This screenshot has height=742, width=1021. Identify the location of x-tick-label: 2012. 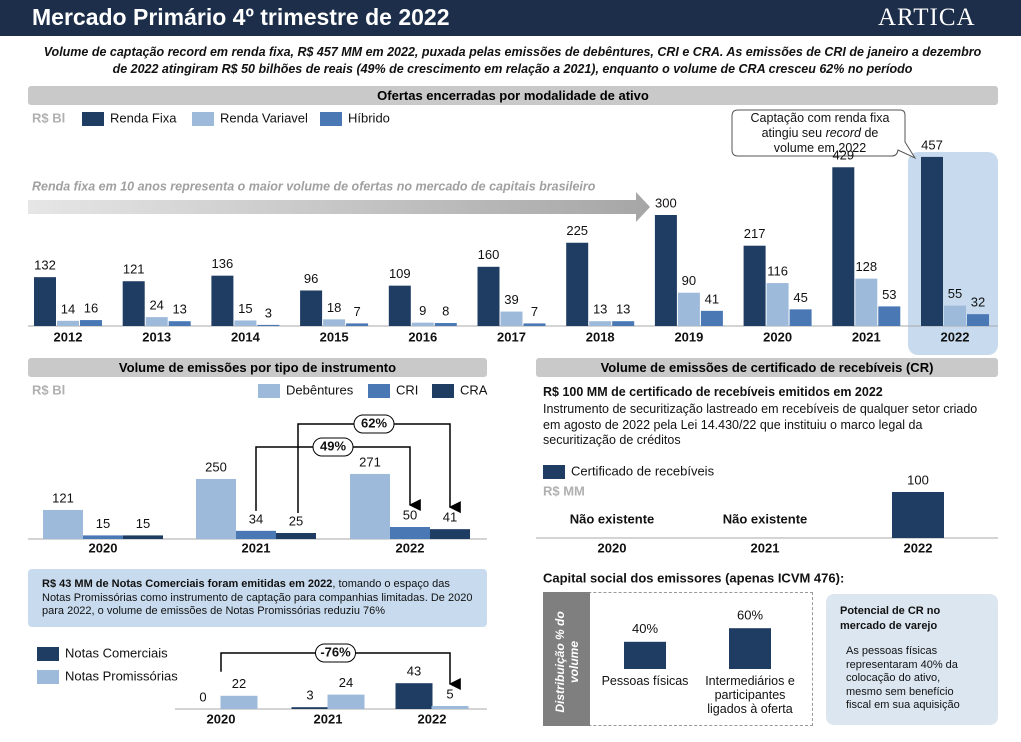
(68, 336).